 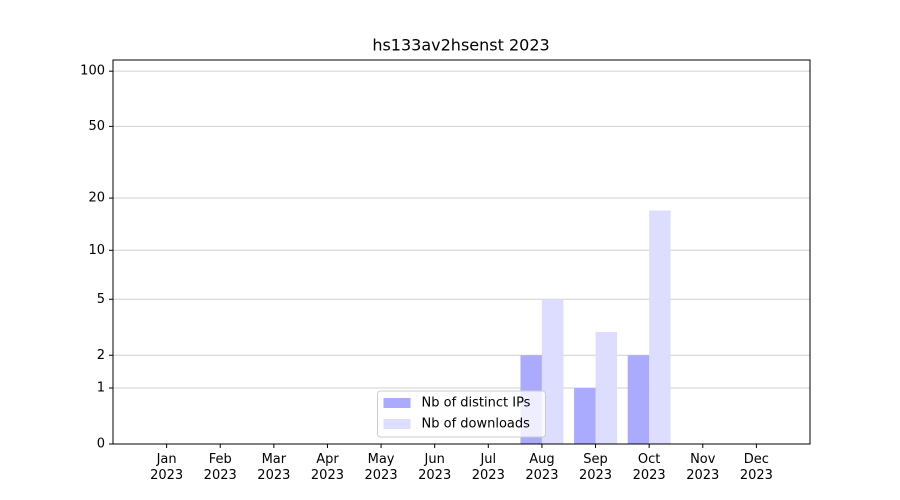 I want to click on y-tick-label: 50, so click(x=96, y=126).